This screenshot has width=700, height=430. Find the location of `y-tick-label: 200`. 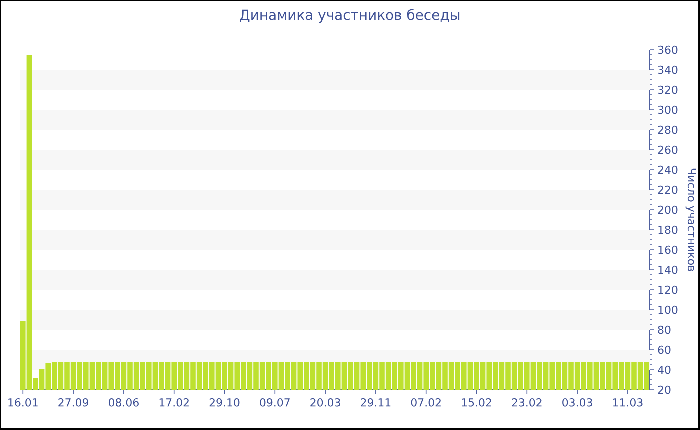

y-tick-label: 200 is located at coordinates (668, 210).